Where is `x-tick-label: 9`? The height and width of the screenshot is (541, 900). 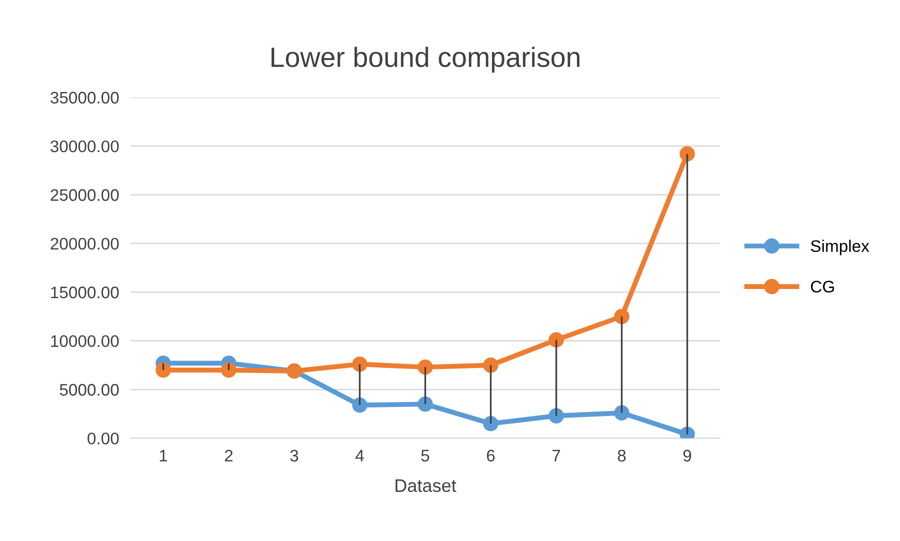 x-tick-label: 9 is located at coordinates (687, 456).